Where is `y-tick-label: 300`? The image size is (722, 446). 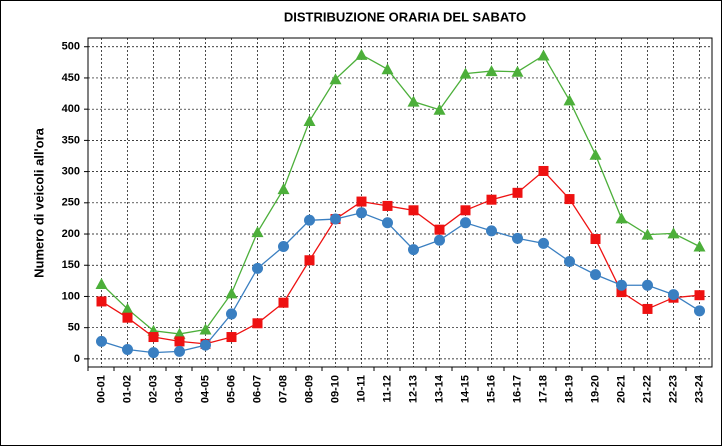
y-tick-label: 300 is located at coordinates (71, 172).